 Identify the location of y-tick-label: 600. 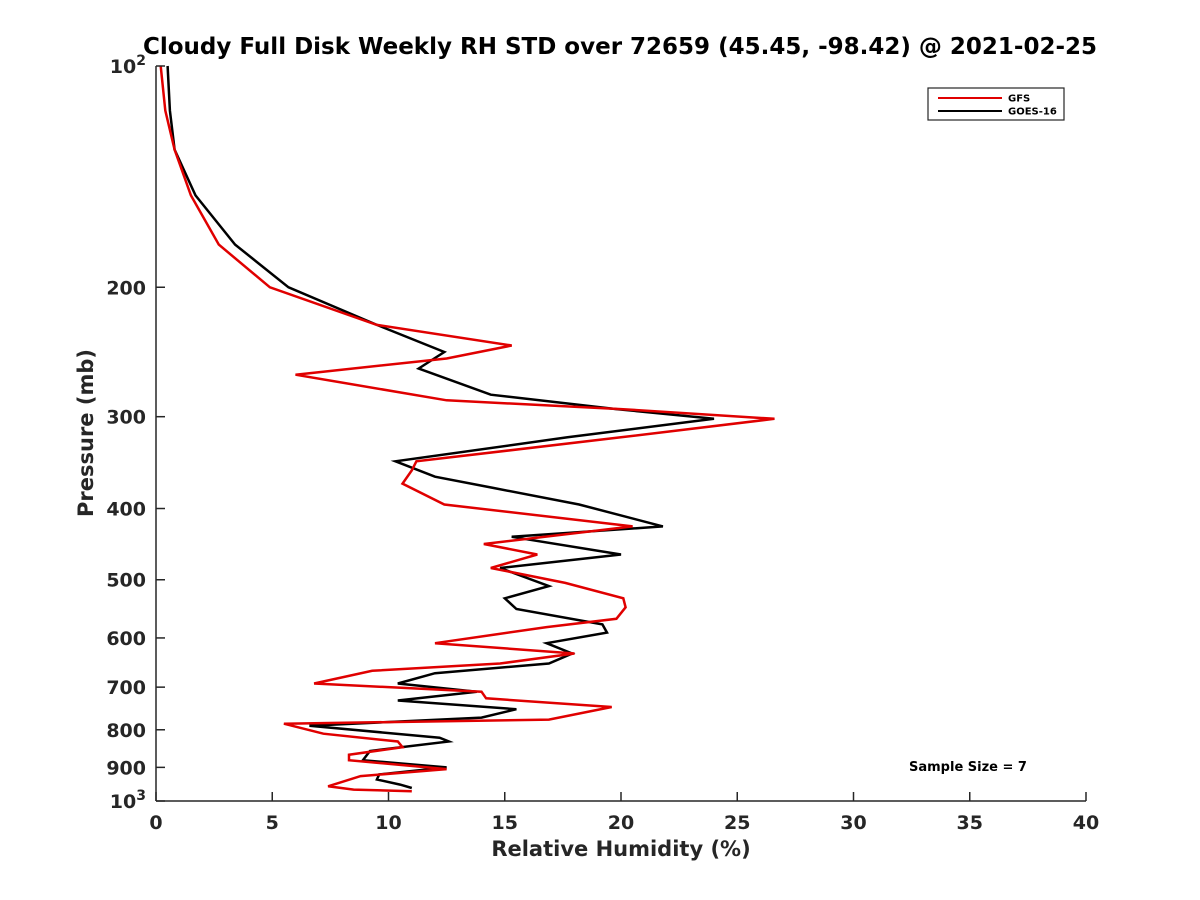
(126, 639).